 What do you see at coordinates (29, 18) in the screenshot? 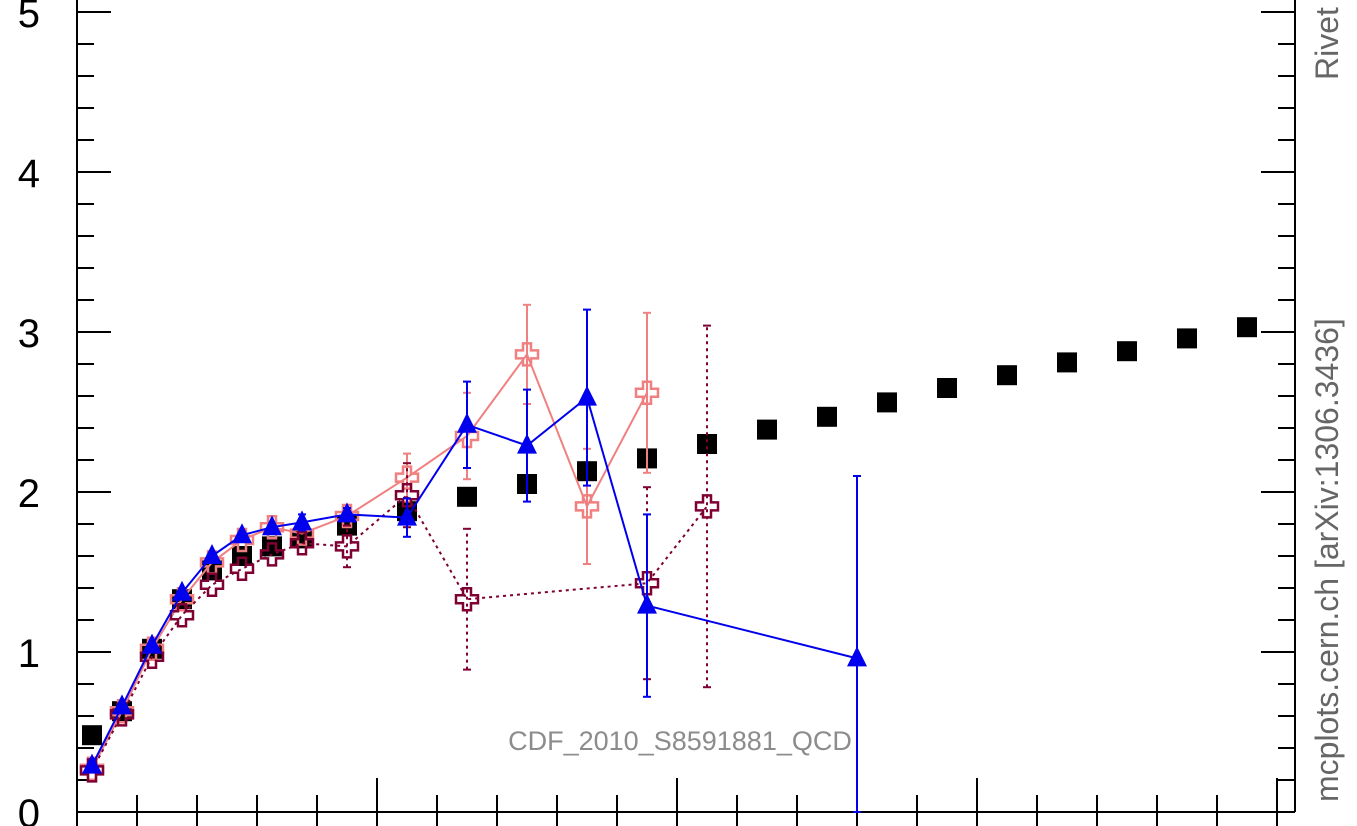
I see `y-tick-label: 5` at bounding box center [29, 18].